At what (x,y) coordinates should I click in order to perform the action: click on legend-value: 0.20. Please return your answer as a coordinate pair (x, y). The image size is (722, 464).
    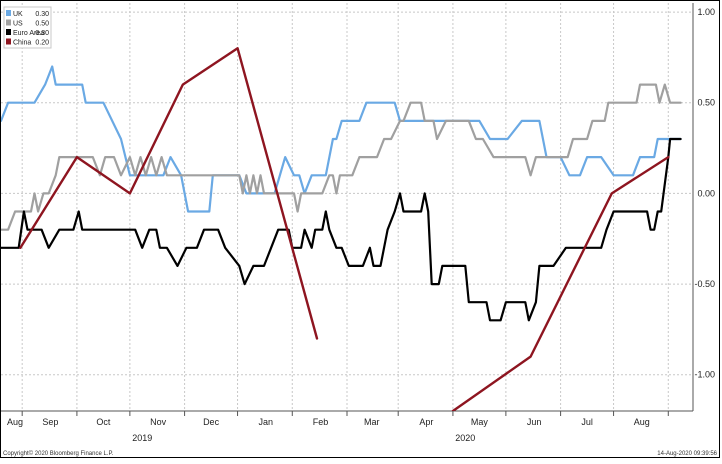
    Looking at the image, I should click on (42, 43).